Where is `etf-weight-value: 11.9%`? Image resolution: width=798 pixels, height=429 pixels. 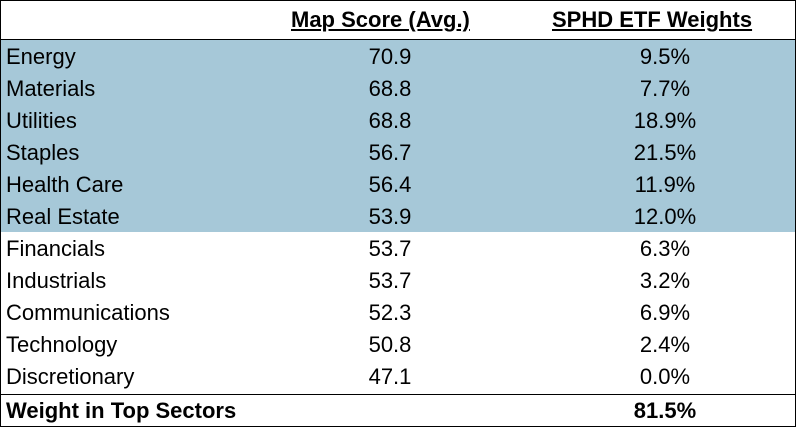
etf-weight-value: 11.9% is located at coordinates (665, 184).